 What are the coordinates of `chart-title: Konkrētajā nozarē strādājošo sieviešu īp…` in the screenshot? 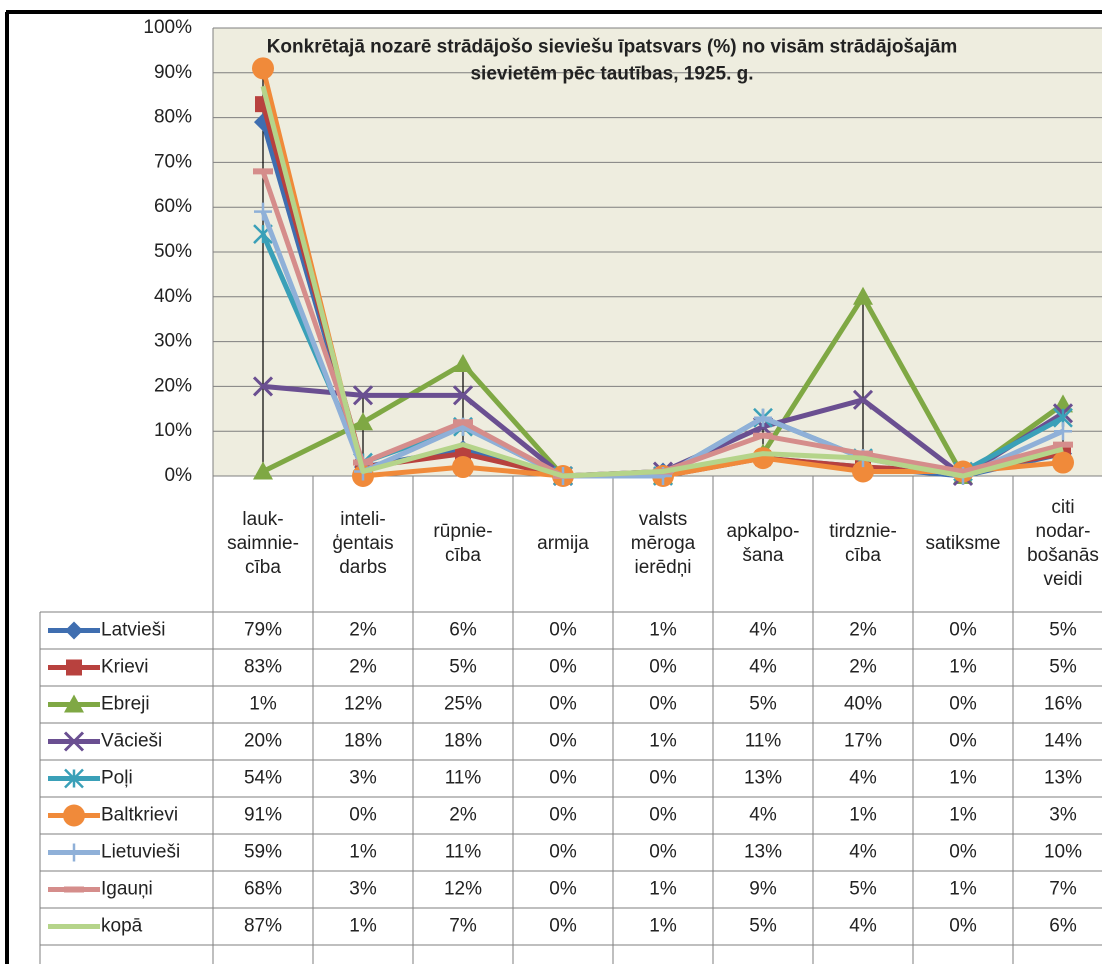 It's located at (612, 61).